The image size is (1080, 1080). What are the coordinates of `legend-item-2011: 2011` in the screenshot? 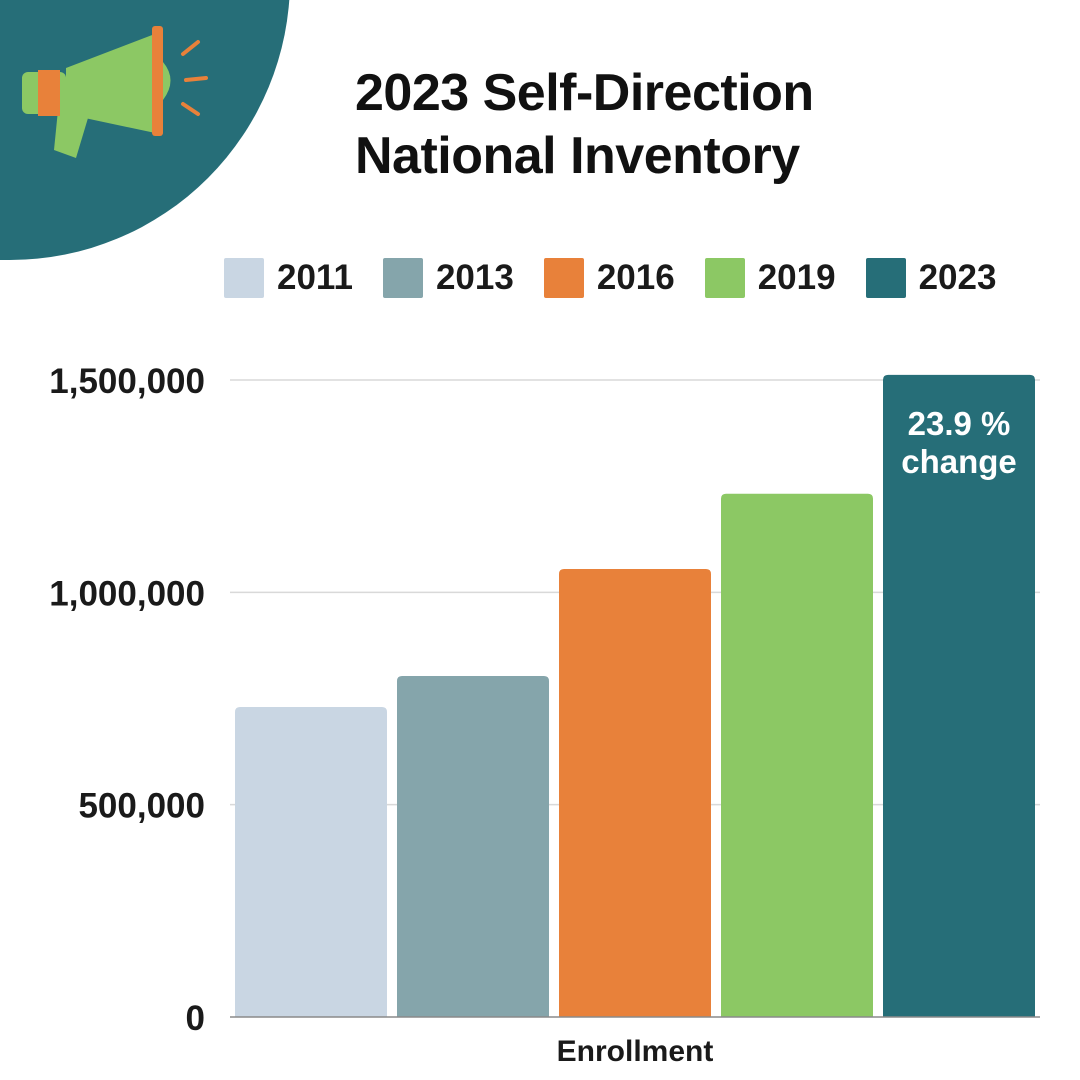 It's located at (288, 278).